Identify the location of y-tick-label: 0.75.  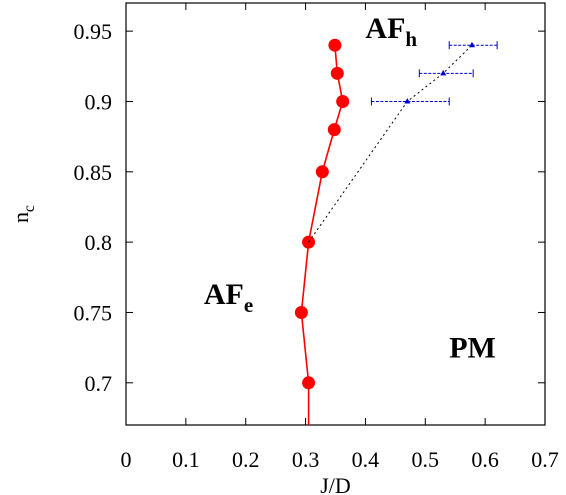
(93, 312).